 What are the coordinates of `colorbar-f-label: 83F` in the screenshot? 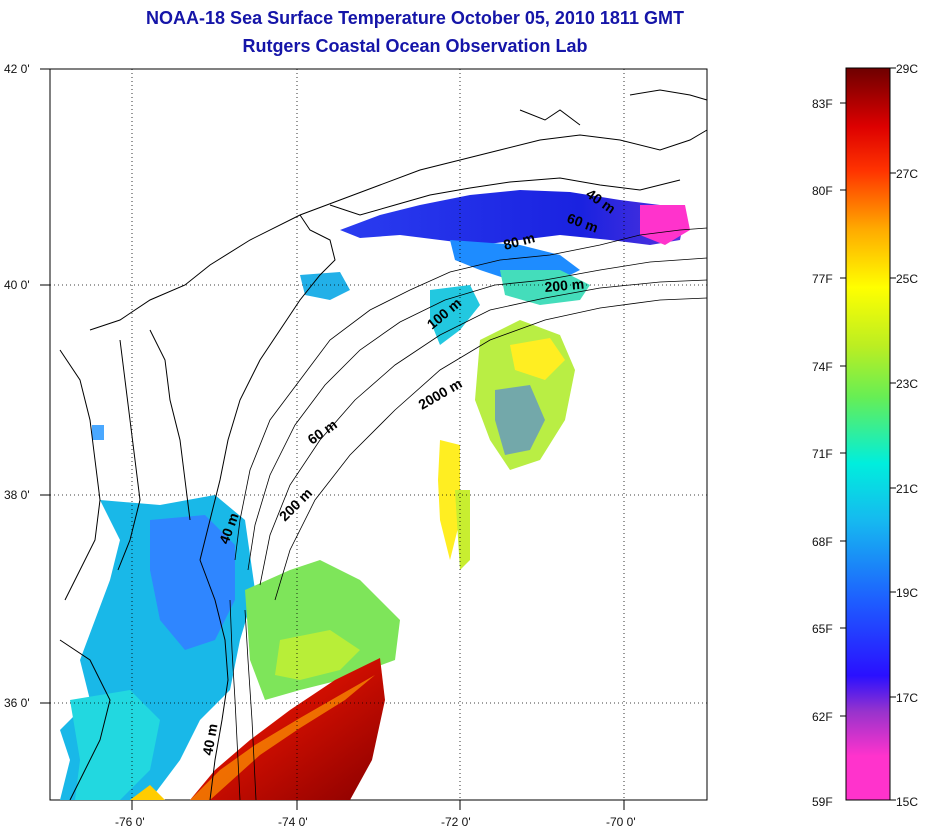 It's located at (822, 104).